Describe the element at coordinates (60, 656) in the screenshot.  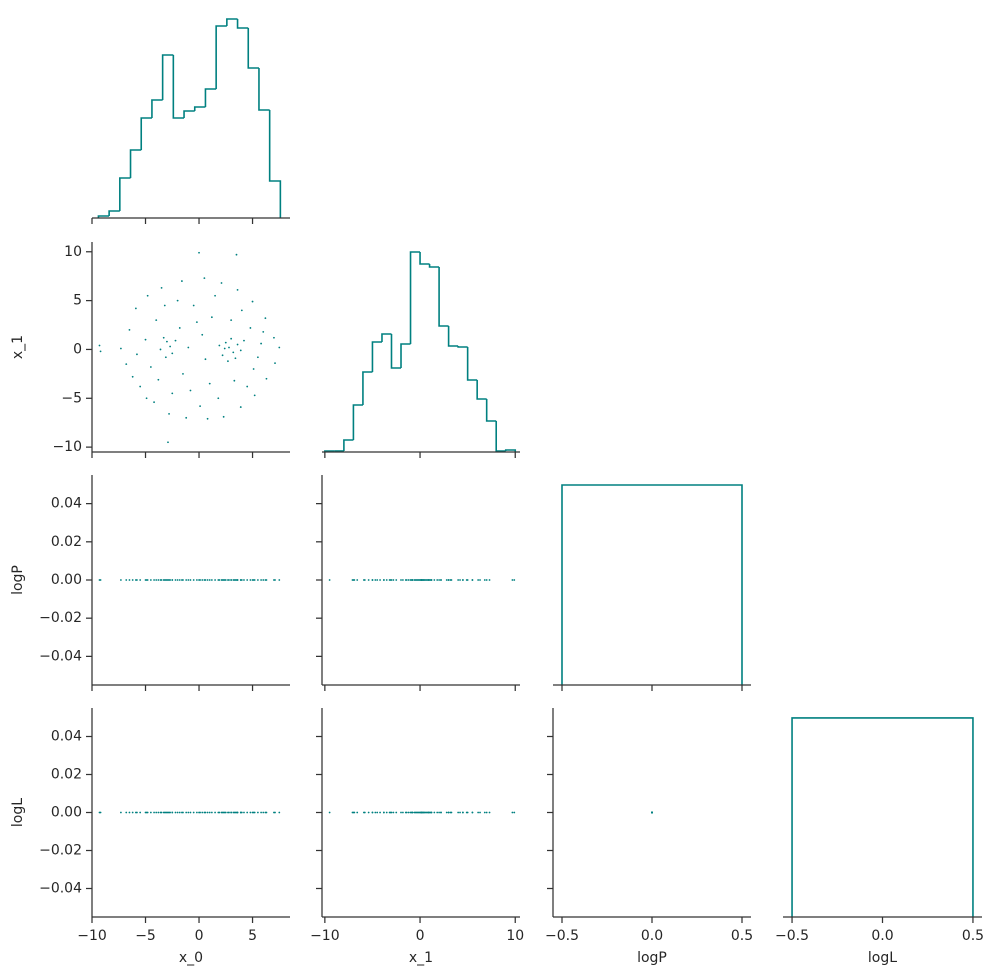
I see `y-tick-label: −0.04` at that location.